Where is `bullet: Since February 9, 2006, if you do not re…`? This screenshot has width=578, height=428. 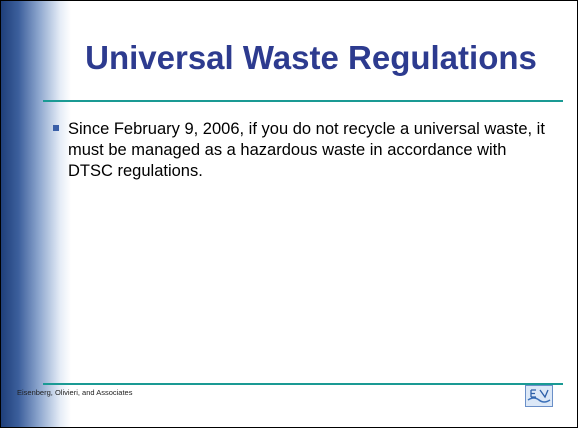
bullet: Since February 9, 2006, if you do not re… is located at coordinates (303, 150).